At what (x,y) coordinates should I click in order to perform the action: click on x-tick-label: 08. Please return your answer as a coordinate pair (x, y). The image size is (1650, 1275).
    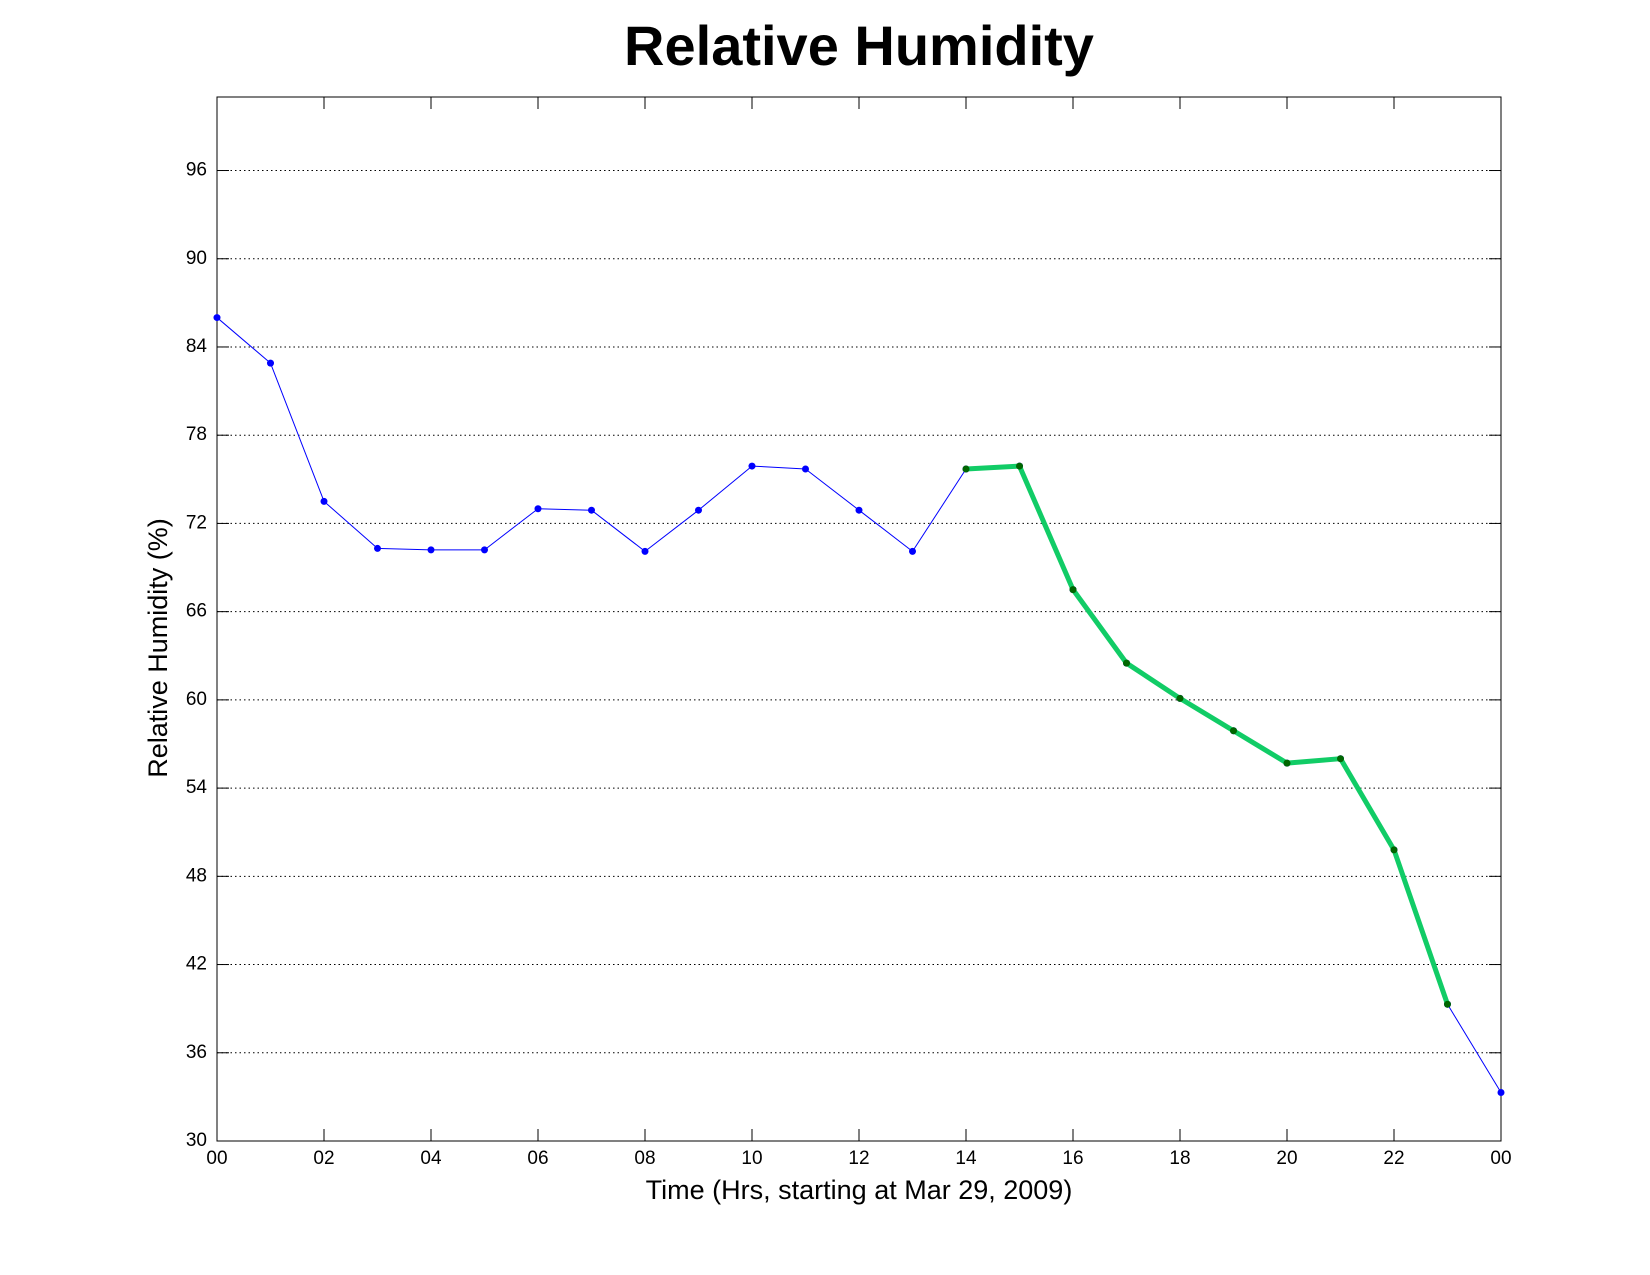
    Looking at the image, I should click on (644, 1158).